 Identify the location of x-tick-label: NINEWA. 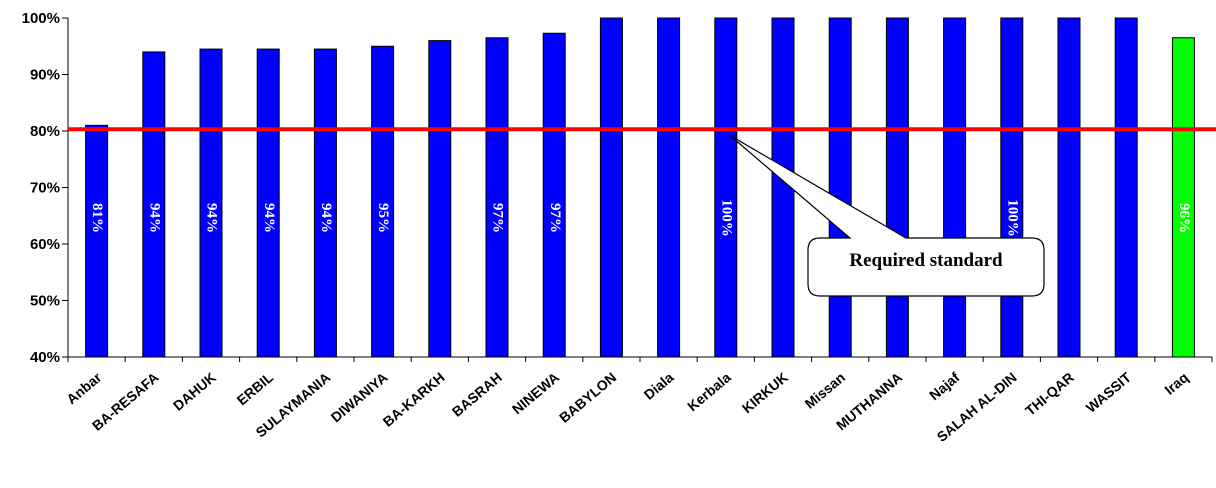
(535, 393).